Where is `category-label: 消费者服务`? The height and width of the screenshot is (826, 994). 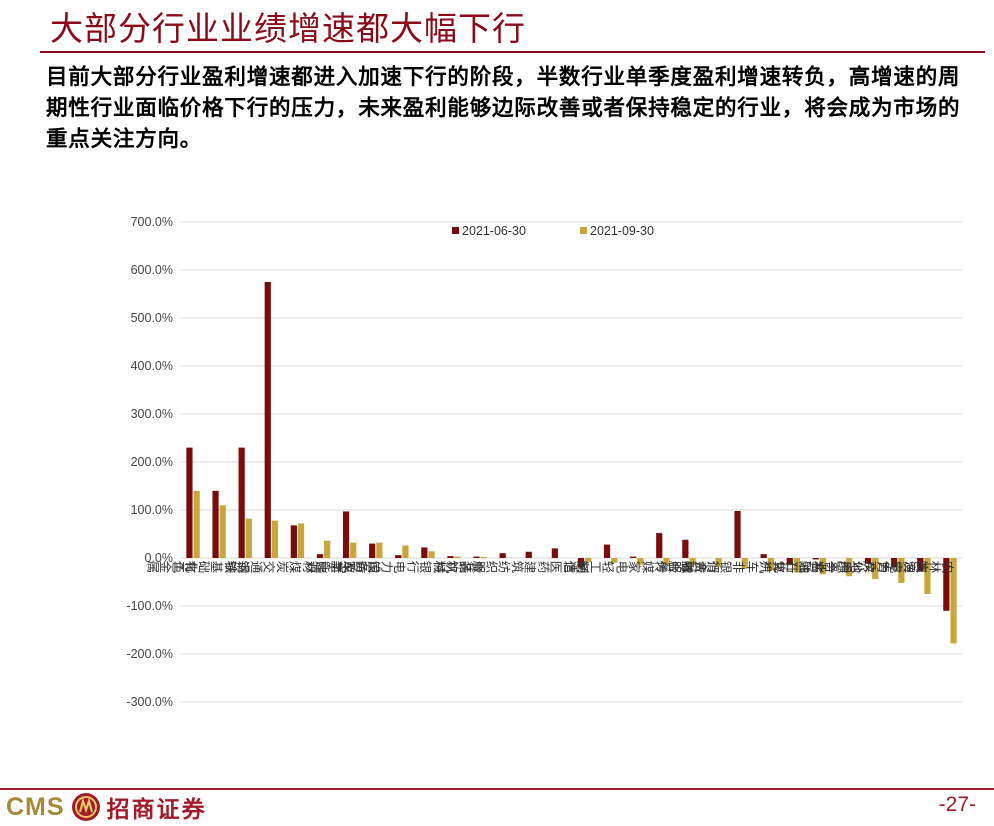
category-label: 消费者服务 is located at coordinates (688, 566).